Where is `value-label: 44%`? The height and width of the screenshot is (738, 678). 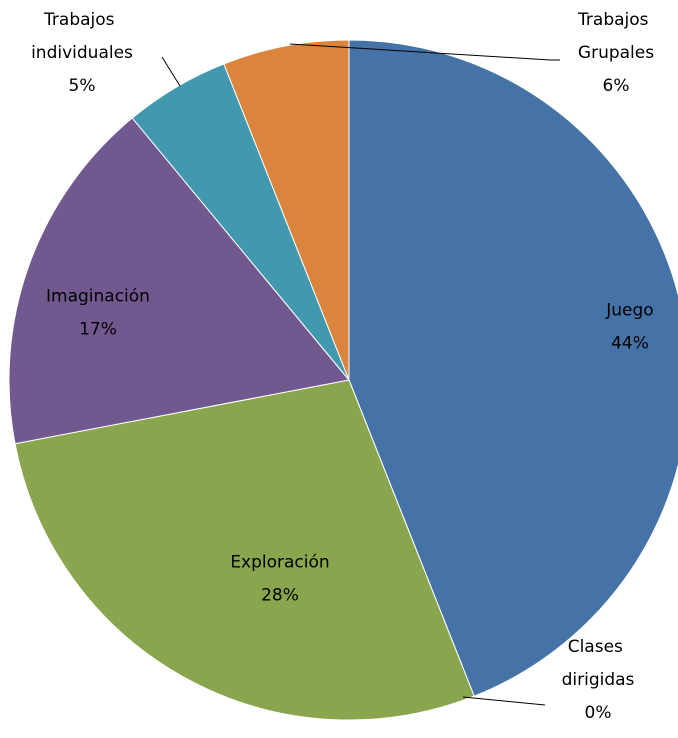
value-label: 44% is located at coordinates (630, 344).